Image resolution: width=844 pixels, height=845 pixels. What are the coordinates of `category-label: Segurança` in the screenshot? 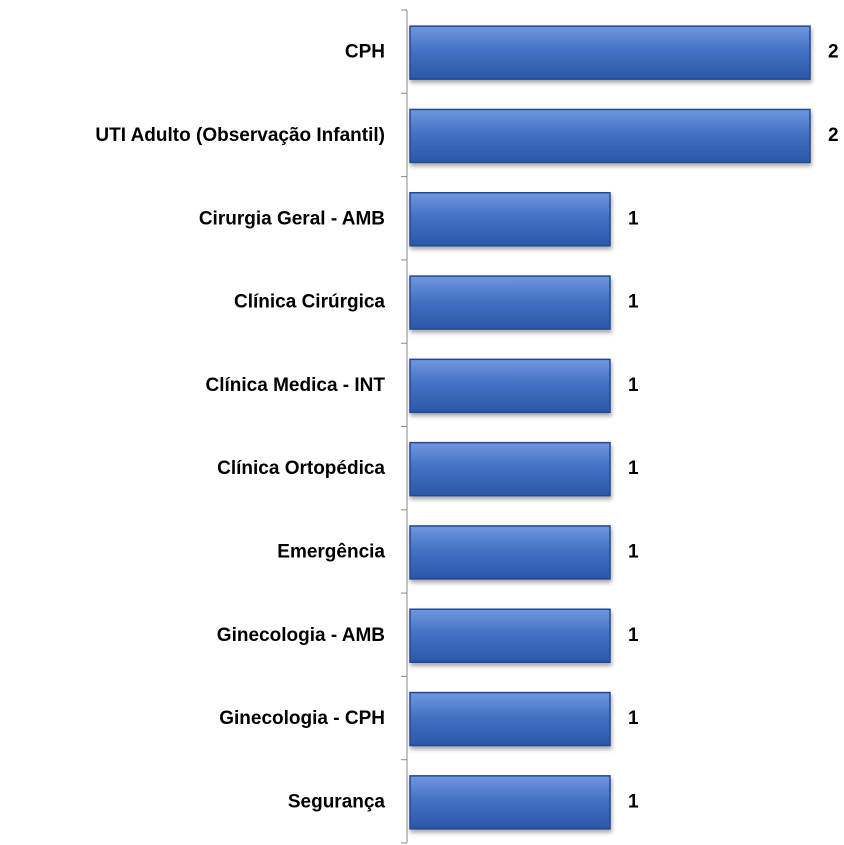 It's located at (337, 801).